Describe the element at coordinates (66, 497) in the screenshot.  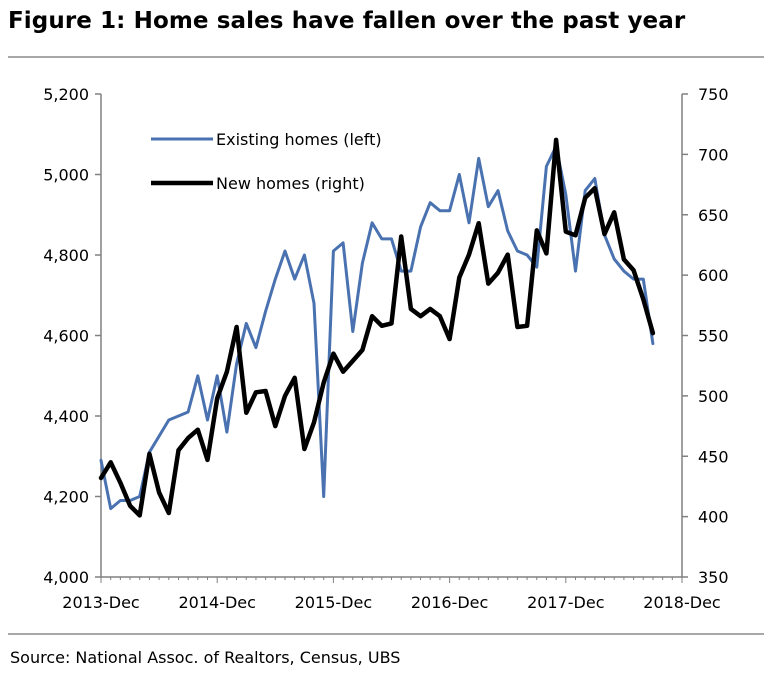
I see `left-y-tick-label: 4,200` at that location.